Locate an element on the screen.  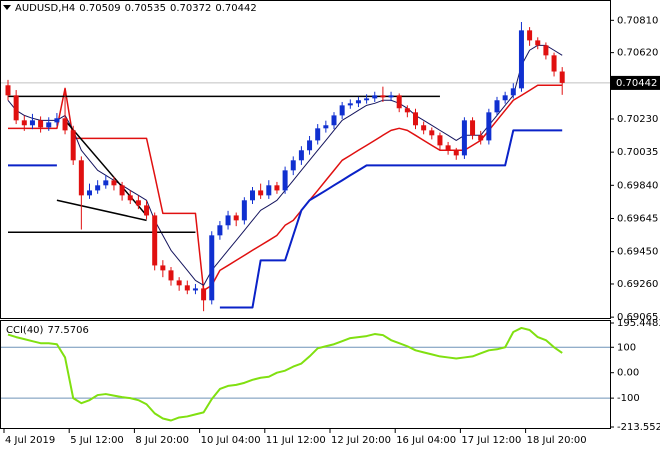
indicator-y-tick-label: 0.00 is located at coordinates (628, 373).